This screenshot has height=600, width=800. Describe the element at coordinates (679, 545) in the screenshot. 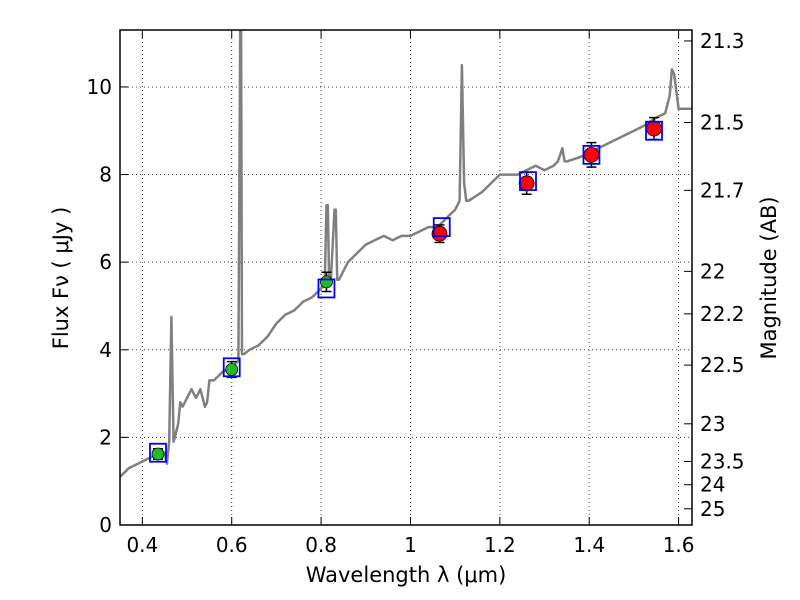

I see `x-tick-label: 1.6` at that location.